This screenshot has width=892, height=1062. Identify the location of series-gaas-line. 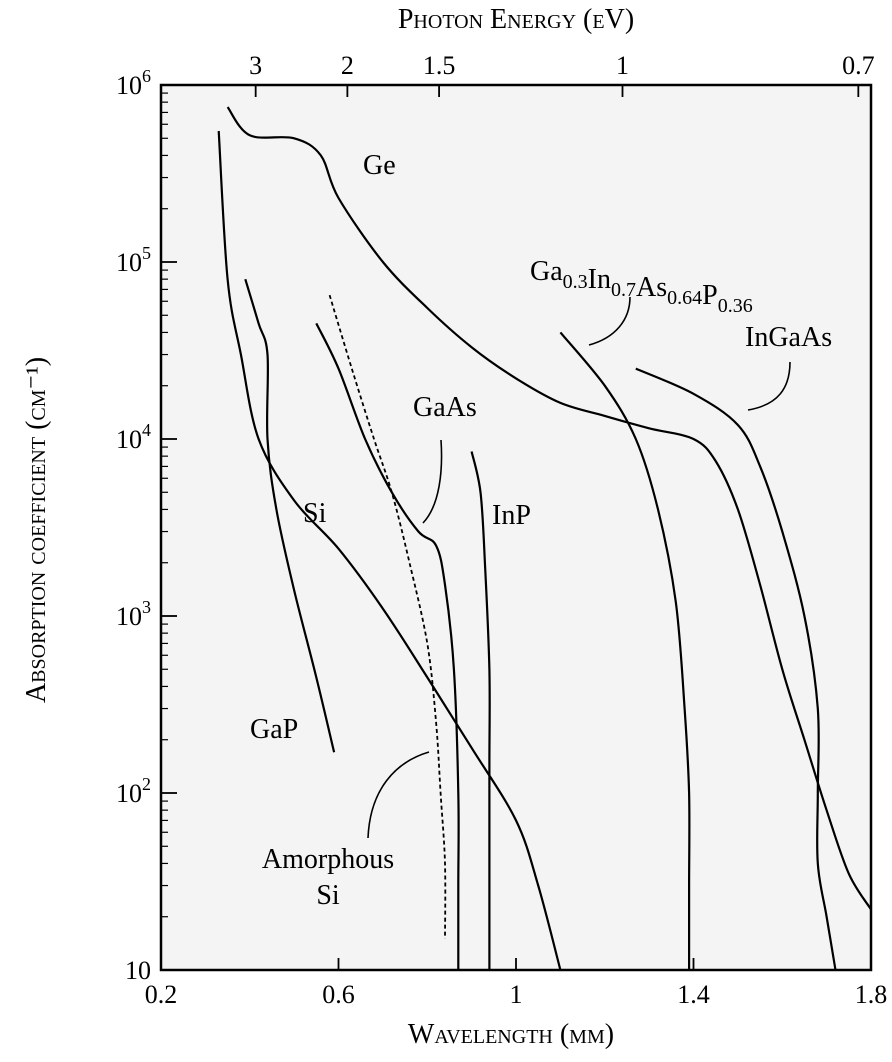
(387, 646).